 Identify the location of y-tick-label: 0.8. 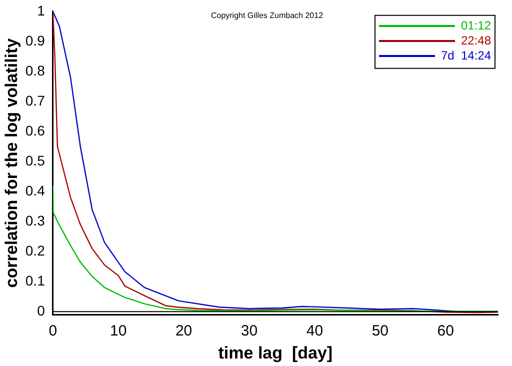
(35, 70).